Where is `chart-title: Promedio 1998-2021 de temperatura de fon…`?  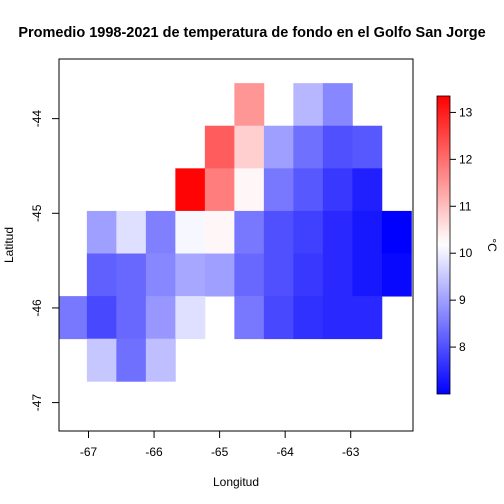
chart-title: Promedio 1998-2021 de temperatura de fon… is located at coordinates (251, 33).